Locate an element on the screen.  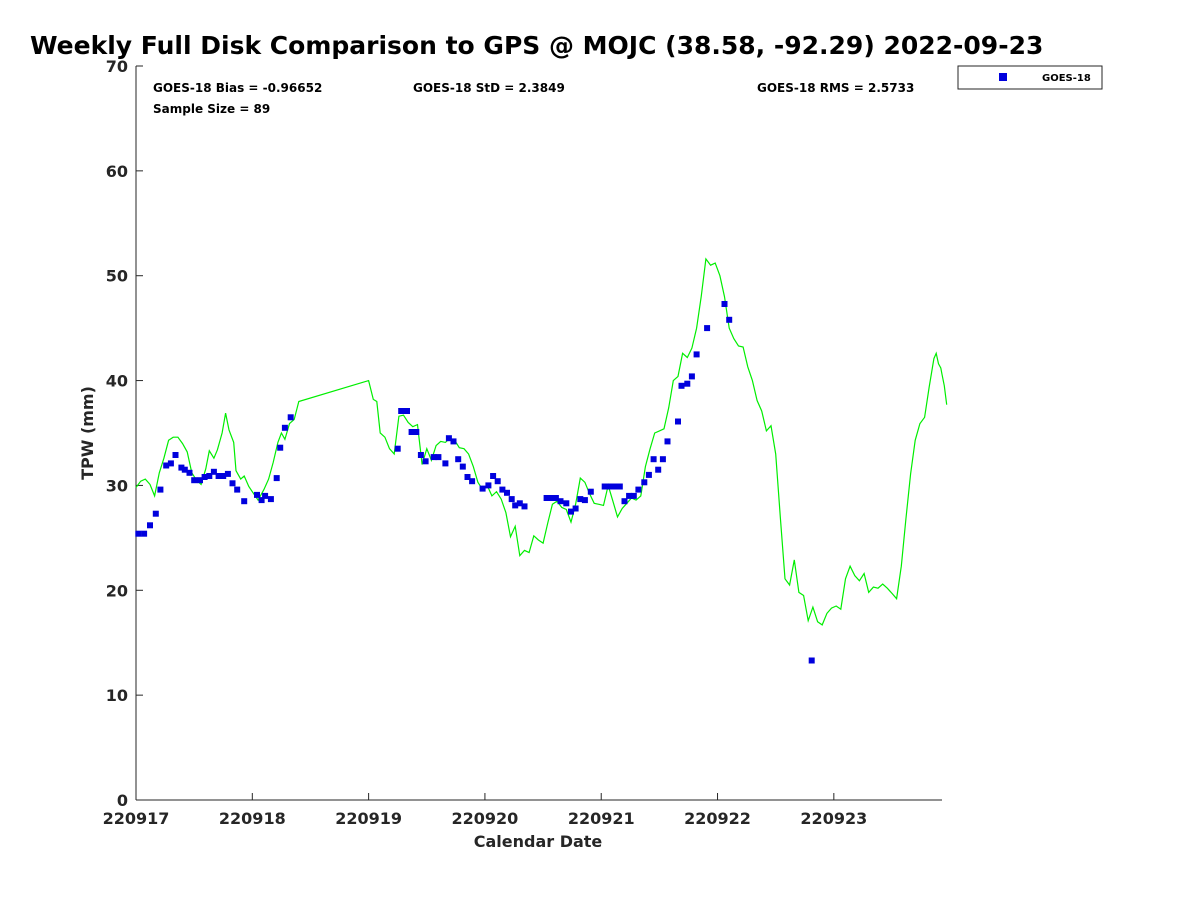
bias-stat: GOES-18 Bias = -0.96652 is located at coordinates (237, 88).